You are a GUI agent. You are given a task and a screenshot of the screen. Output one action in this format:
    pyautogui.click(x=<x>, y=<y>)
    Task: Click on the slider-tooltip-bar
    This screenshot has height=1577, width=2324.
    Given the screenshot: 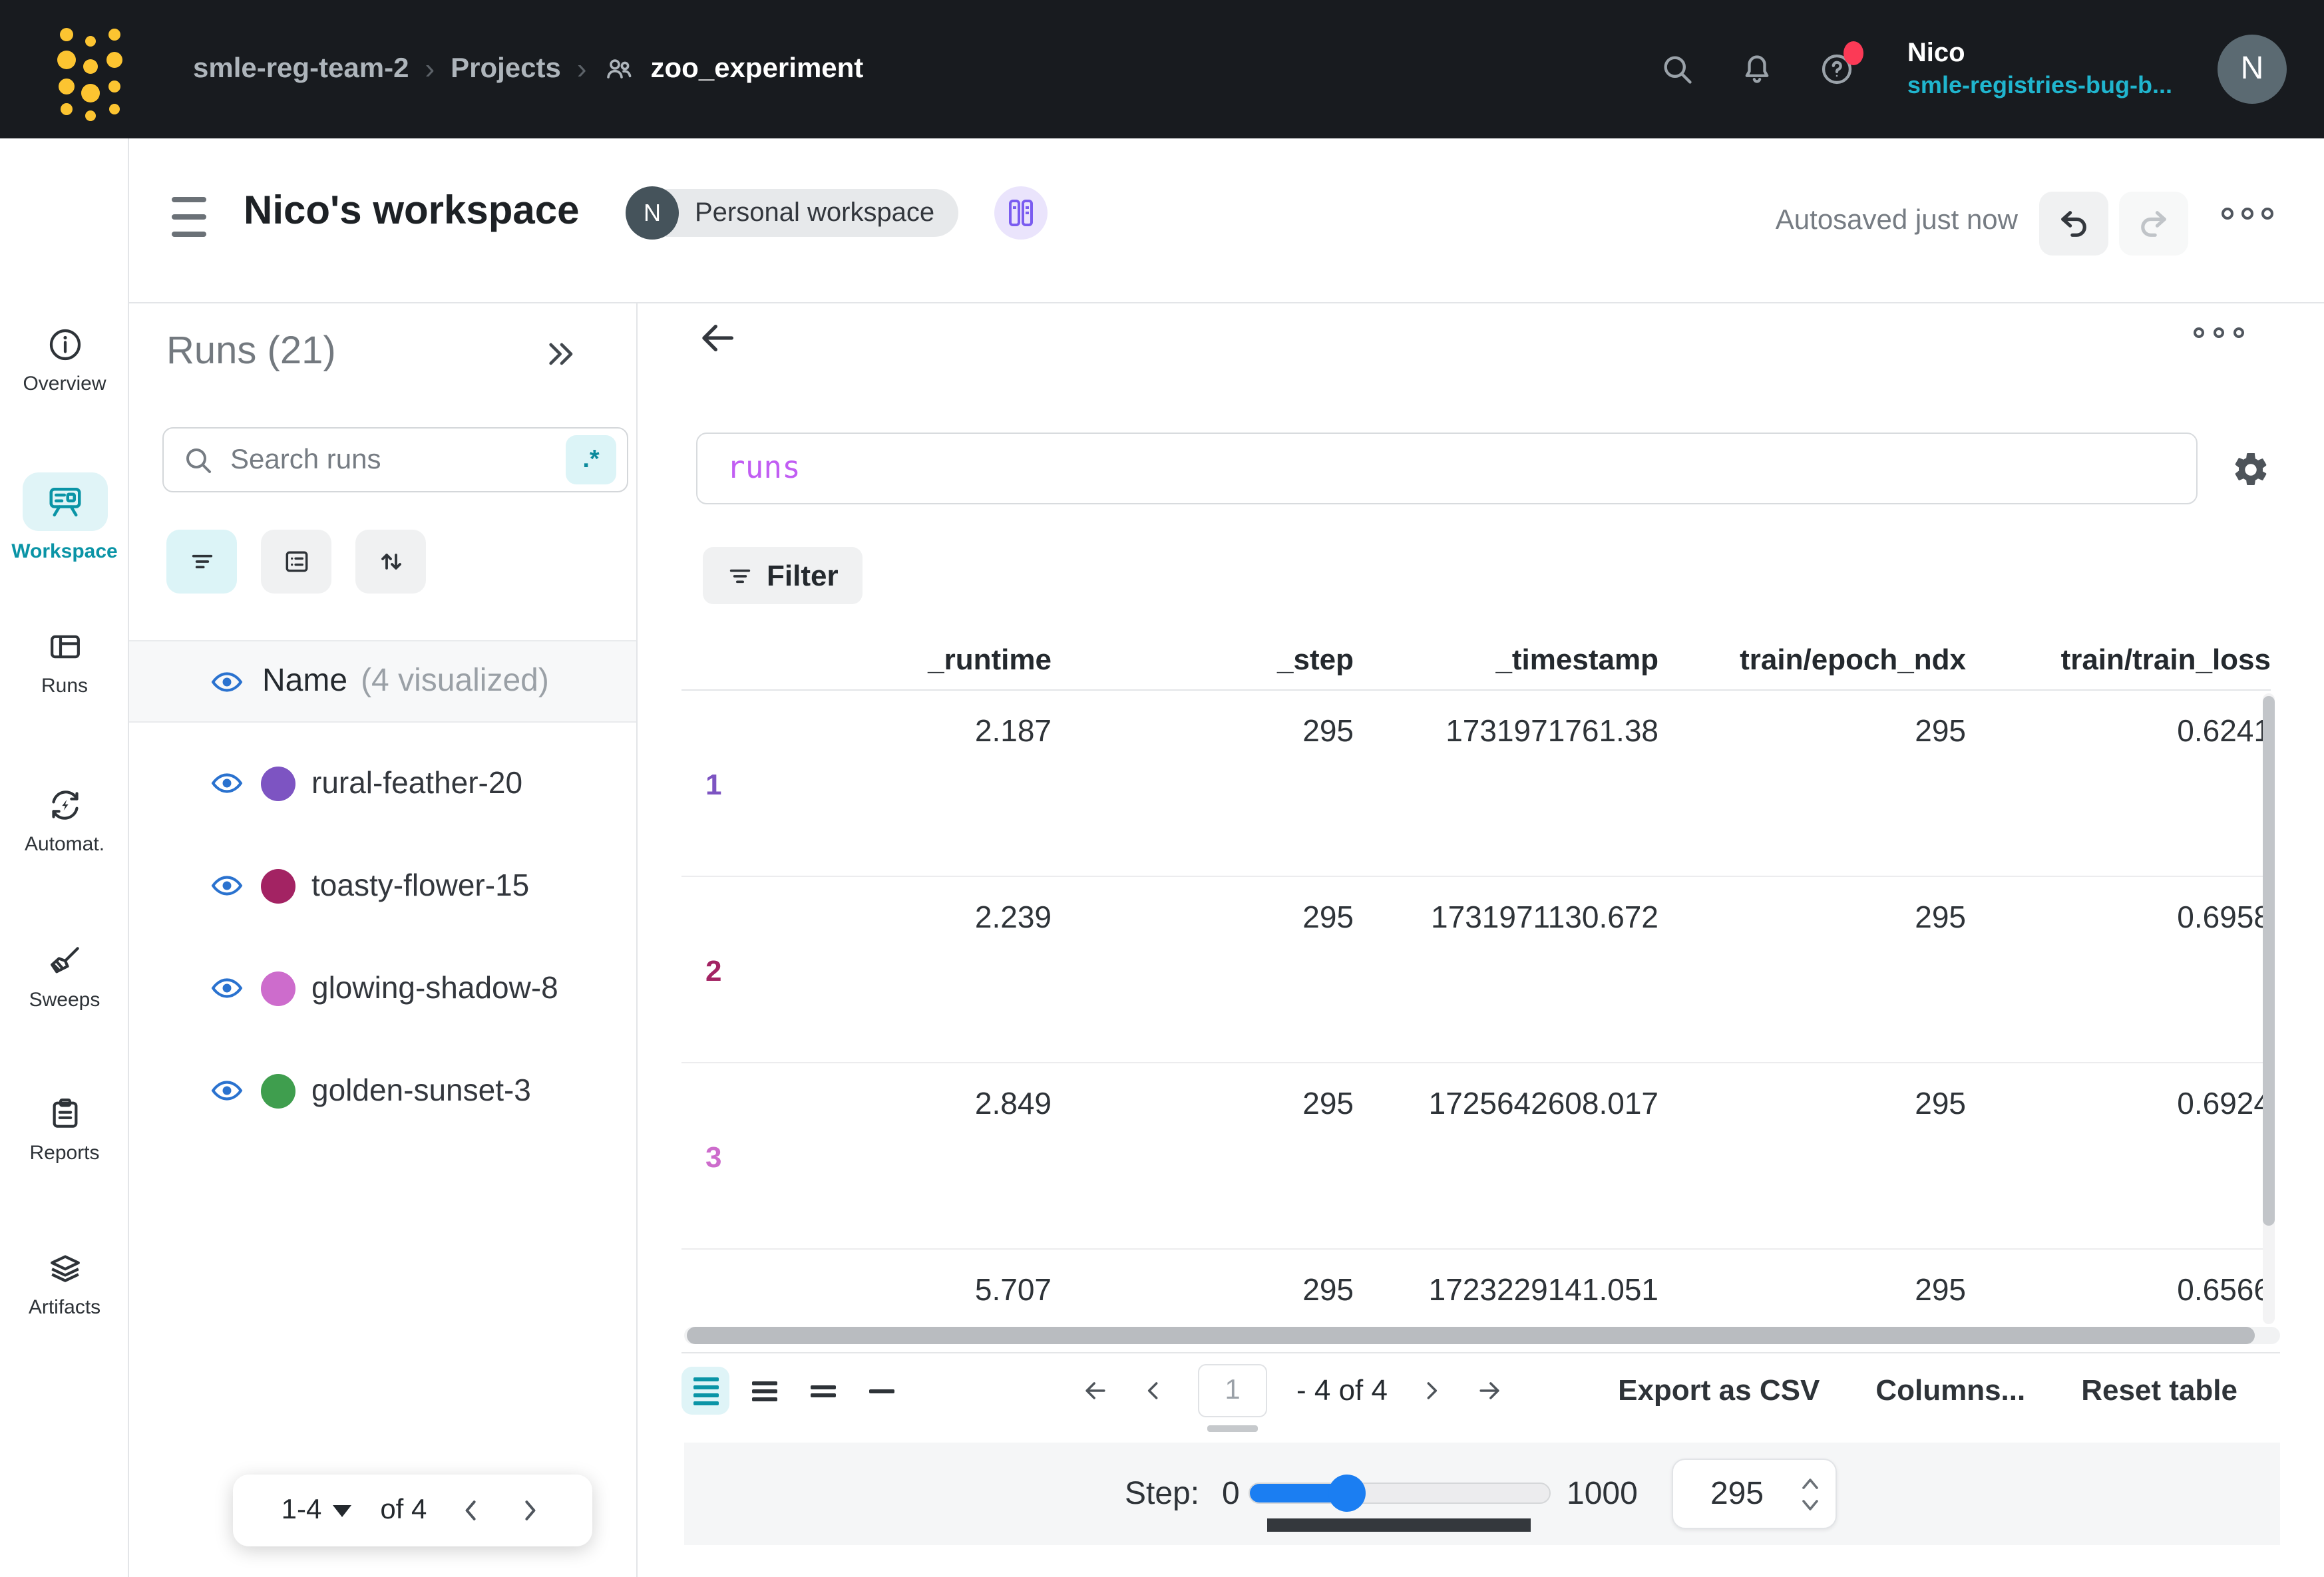 What is the action you would take?
    pyautogui.click(x=1399, y=1525)
    